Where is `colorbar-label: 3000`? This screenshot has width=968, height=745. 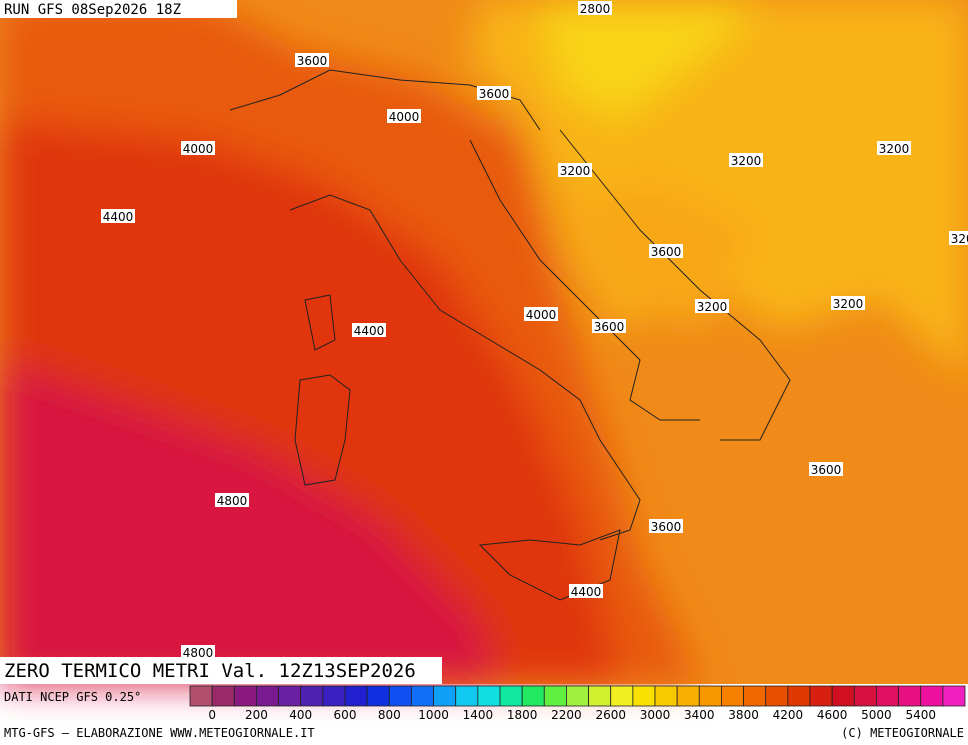 colorbar-label: 3000 is located at coordinates (655, 715).